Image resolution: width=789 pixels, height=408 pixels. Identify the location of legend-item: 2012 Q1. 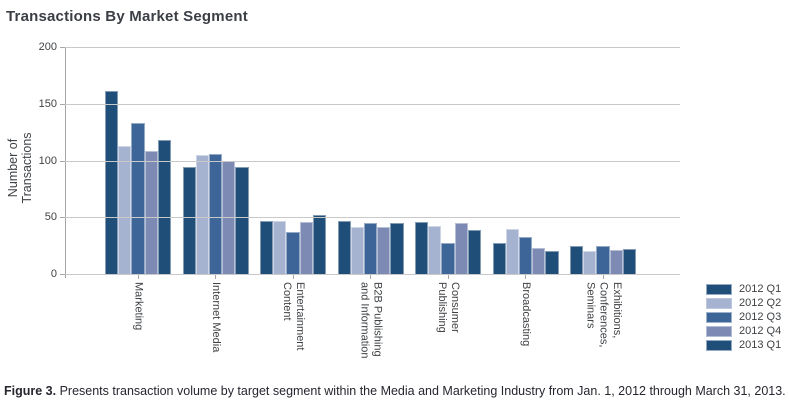
(745, 289).